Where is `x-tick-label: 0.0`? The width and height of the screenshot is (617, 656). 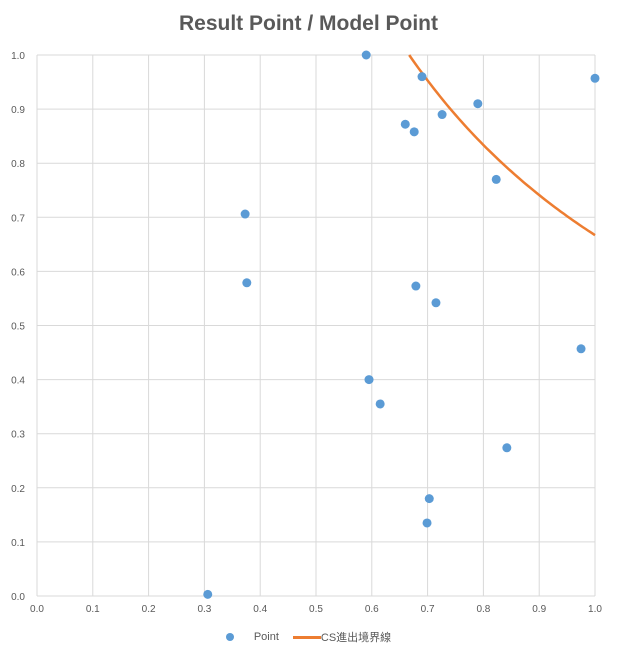 x-tick-label: 0.0 is located at coordinates (37, 609).